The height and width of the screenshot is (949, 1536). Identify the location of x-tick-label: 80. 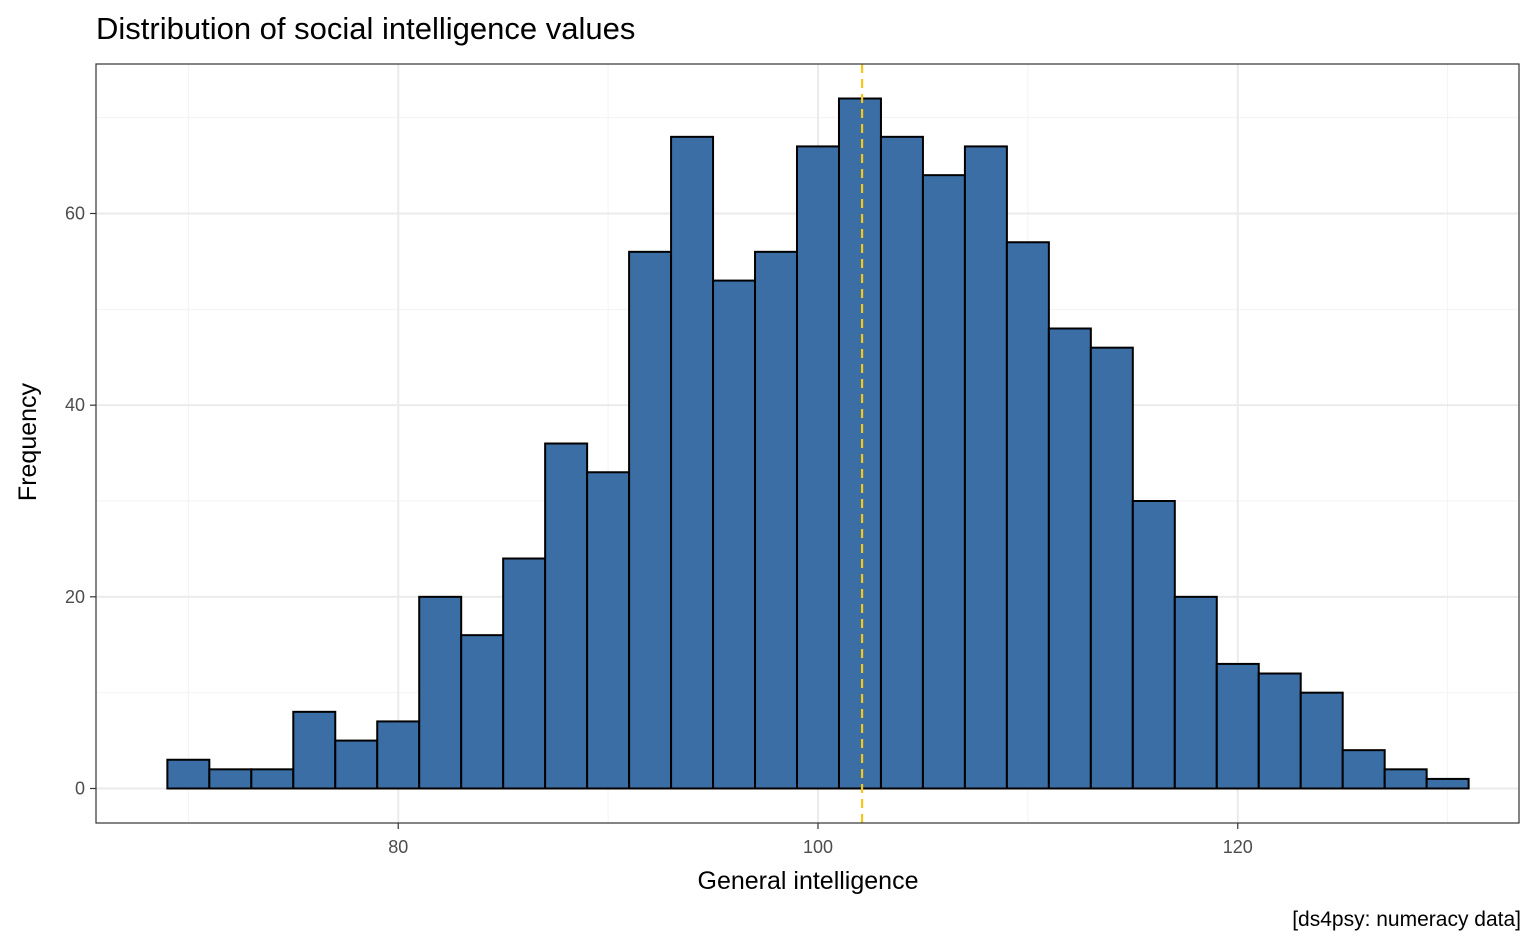
(398, 847).